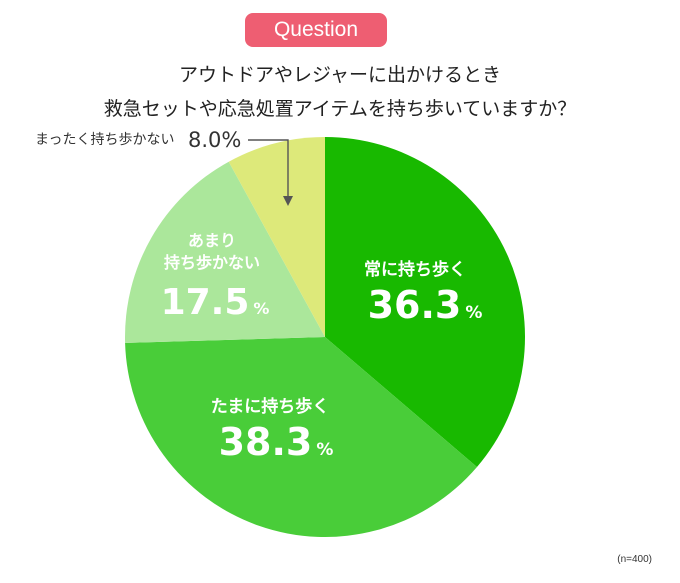 This screenshot has height=583, width=680. I want to click on slice-value-3: 17.5%, so click(215, 302).